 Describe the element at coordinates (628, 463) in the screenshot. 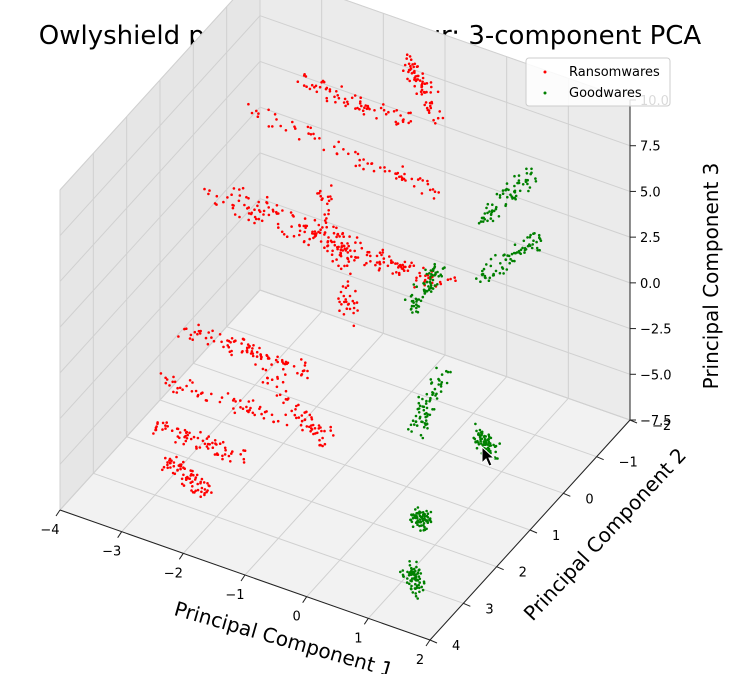

I see `y-tick-label: −1` at that location.